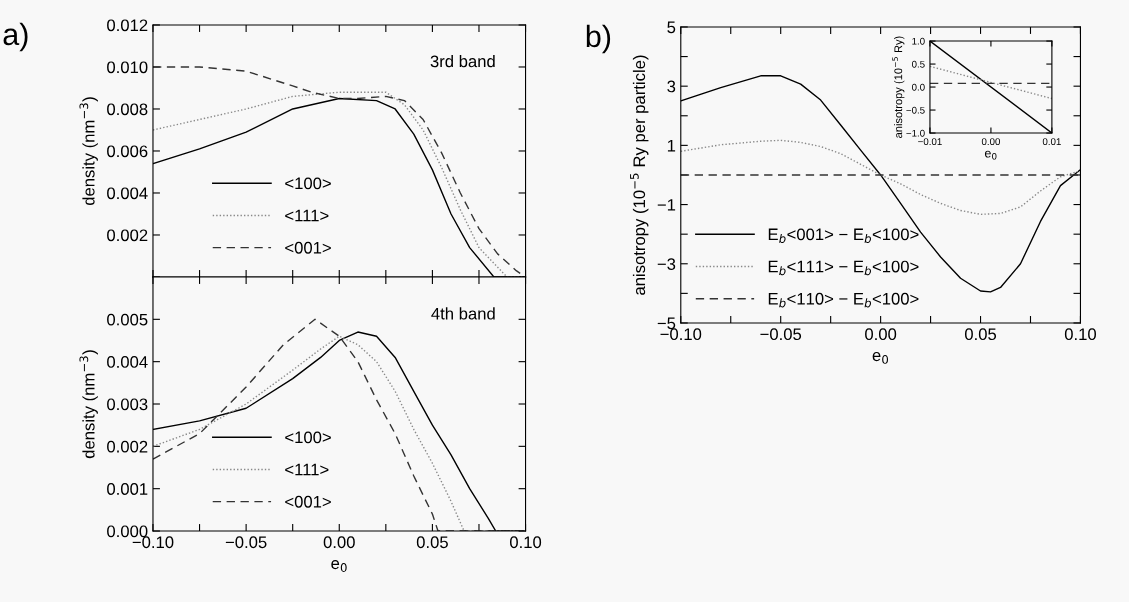  What do you see at coordinates (671, 27) in the screenshot?
I see `y-tick-label: 5` at bounding box center [671, 27].